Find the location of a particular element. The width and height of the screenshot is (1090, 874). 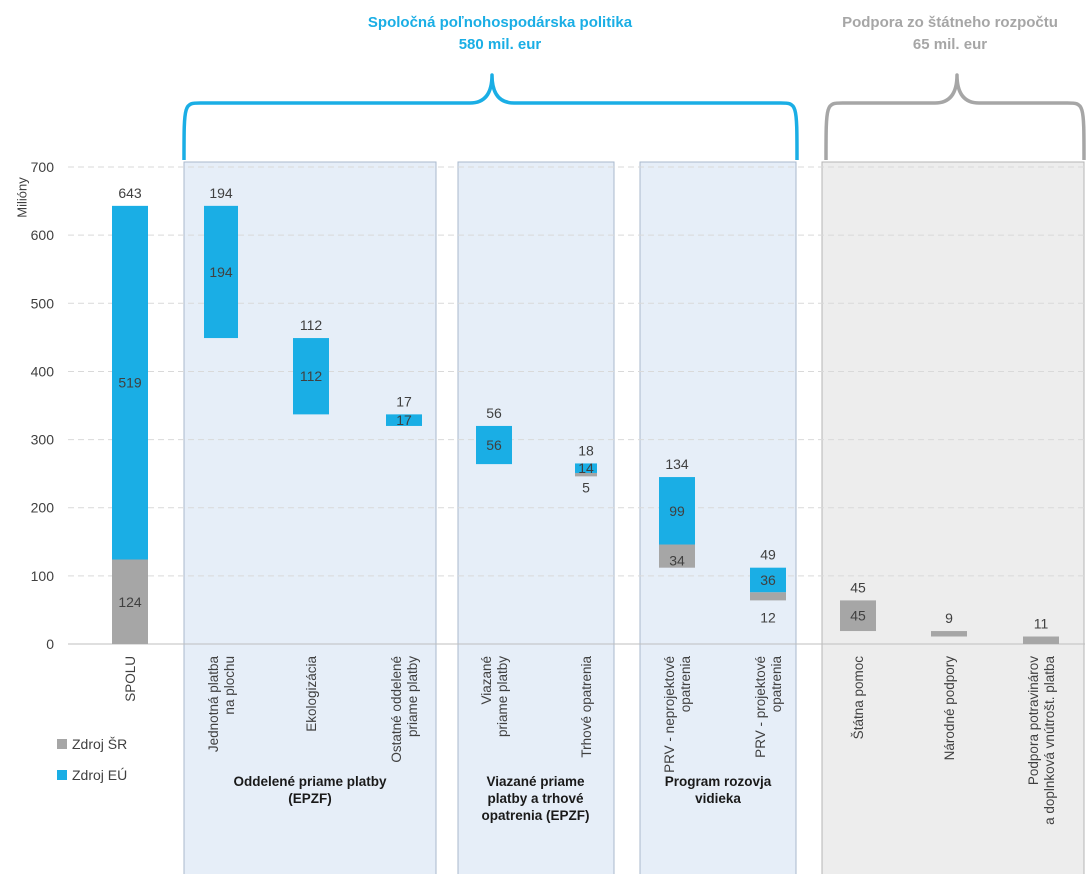

bar-total-label: 49 is located at coordinates (768, 555).